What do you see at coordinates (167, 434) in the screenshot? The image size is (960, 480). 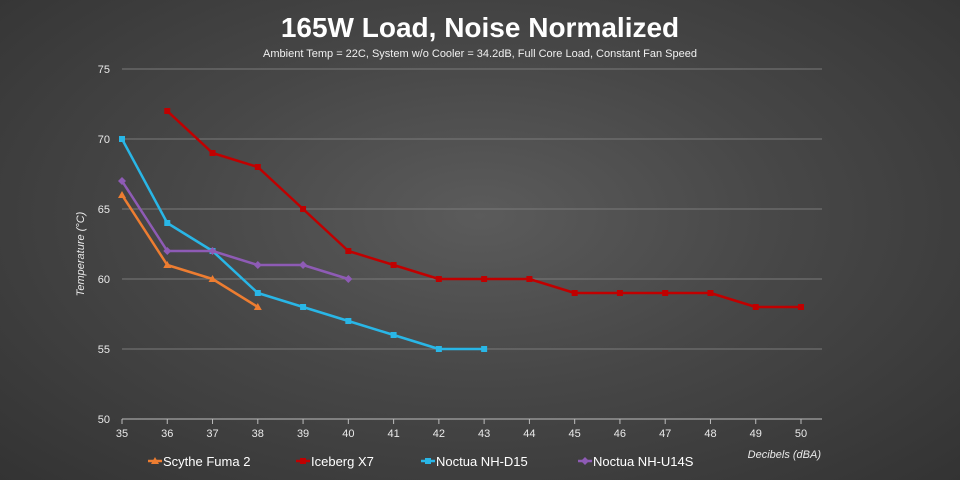 I see `x-tick-label: 36` at bounding box center [167, 434].